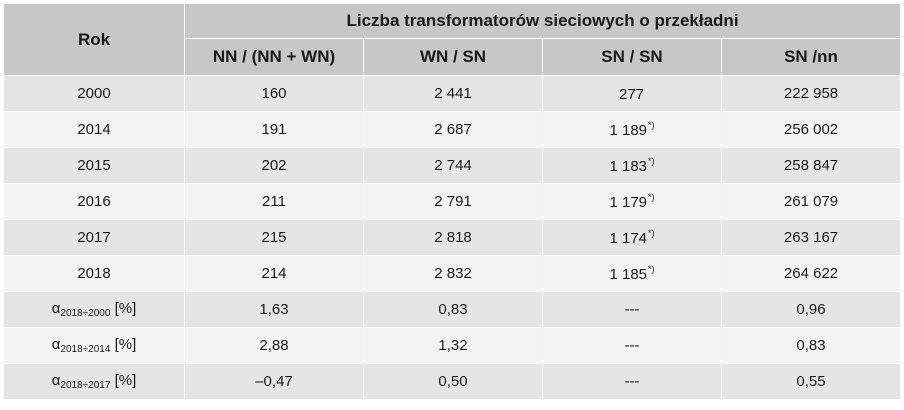 This screenshot has width=904, height=410. I want to click on table-row: 2017 215 2 818 1 174*) 263 167, so click(452, 237).